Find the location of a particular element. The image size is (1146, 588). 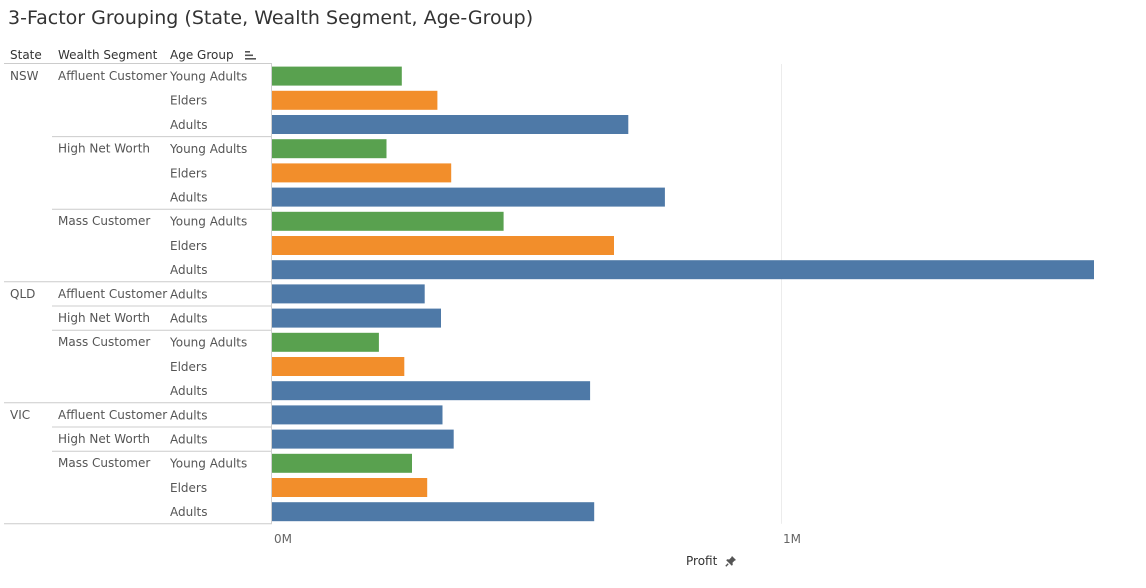

x-axis-title: Profit is located at coordinates (702, 561).